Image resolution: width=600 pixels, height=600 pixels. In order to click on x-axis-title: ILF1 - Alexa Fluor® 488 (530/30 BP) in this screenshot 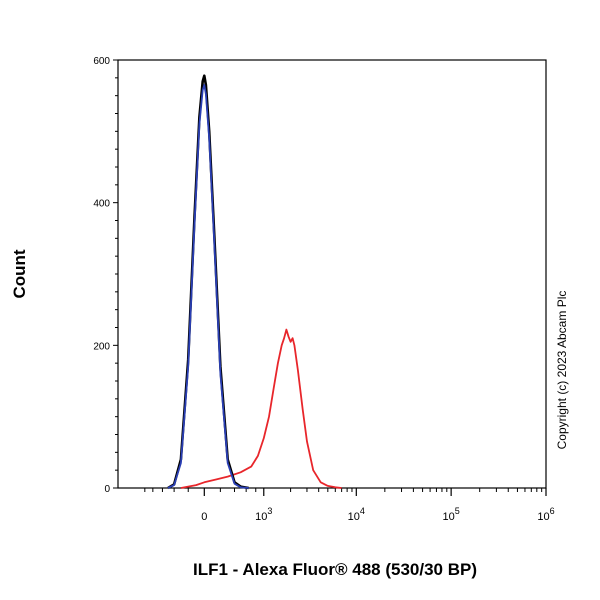, I will do `click(335, 569)`.